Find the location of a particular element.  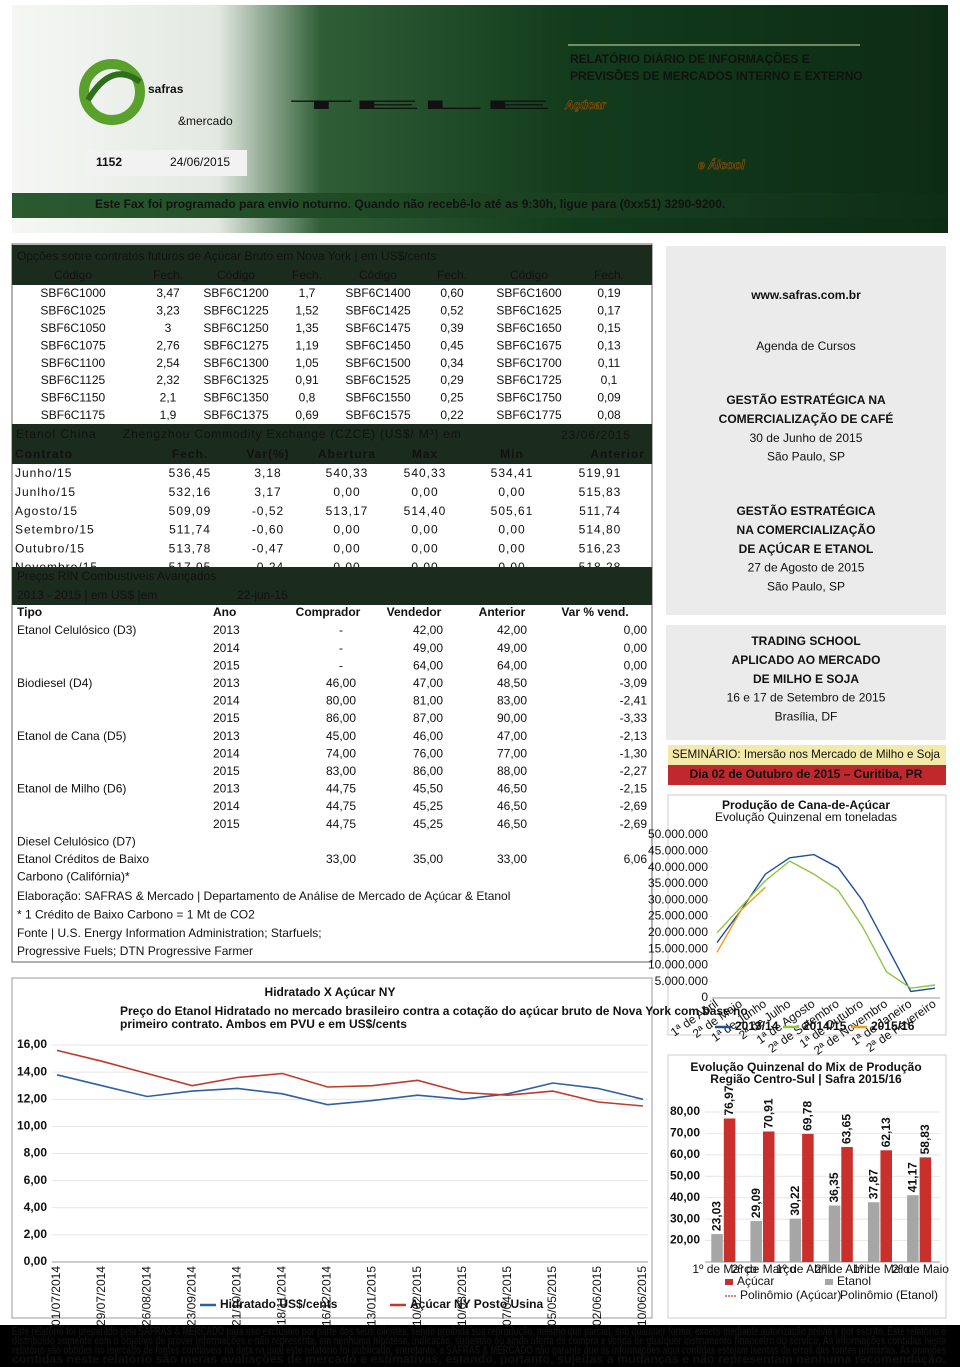

x-tick-label: 29/07/2014 is located at coordinates (101, 1296).